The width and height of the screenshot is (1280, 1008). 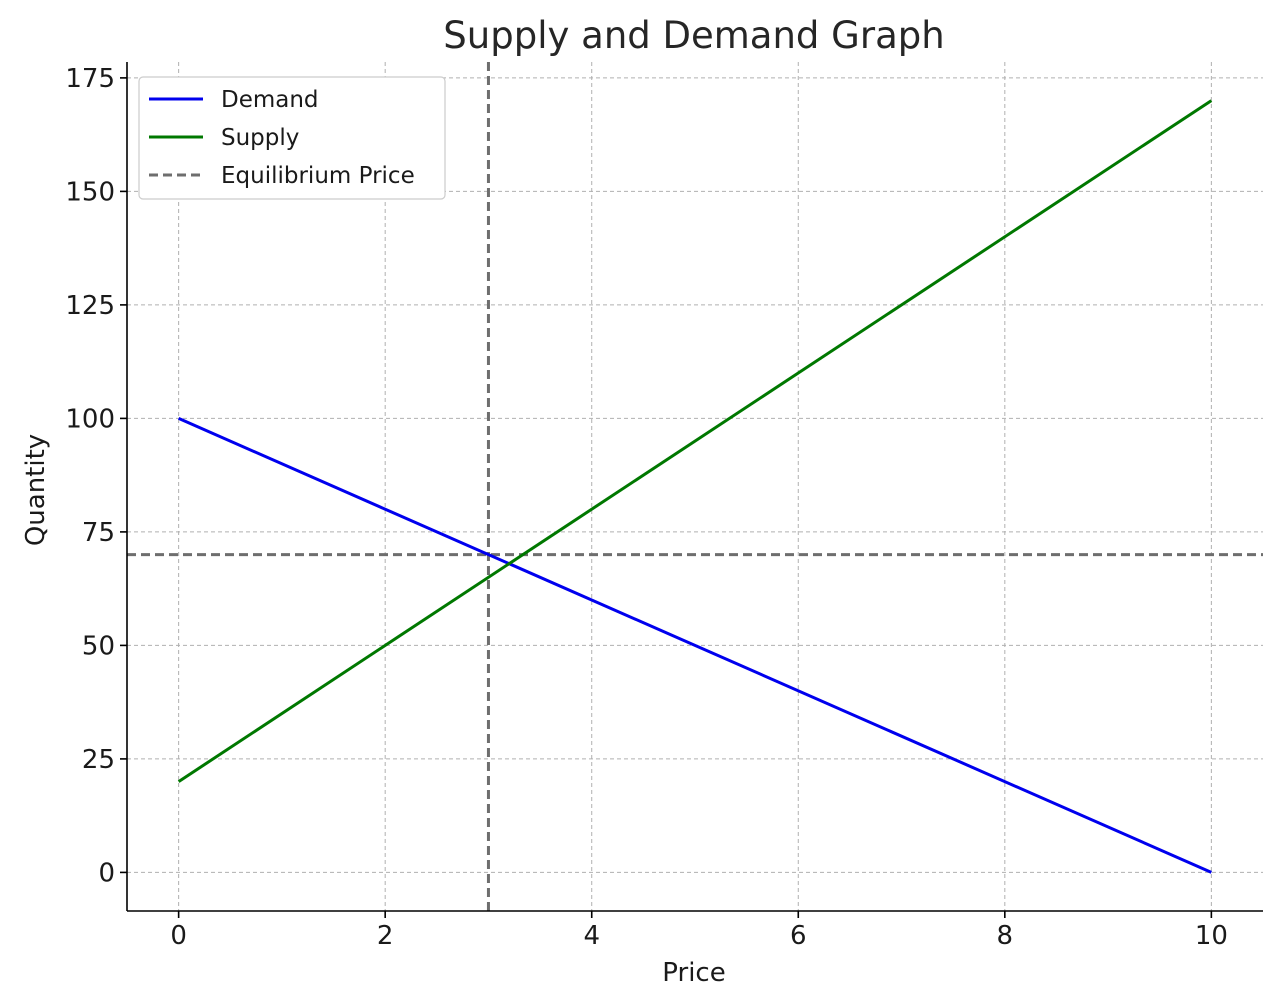 What do you see at coordinates (260, 138) in the screenshot?
I see `legend-label-supply: Supply` at bounding box center [260, 138].